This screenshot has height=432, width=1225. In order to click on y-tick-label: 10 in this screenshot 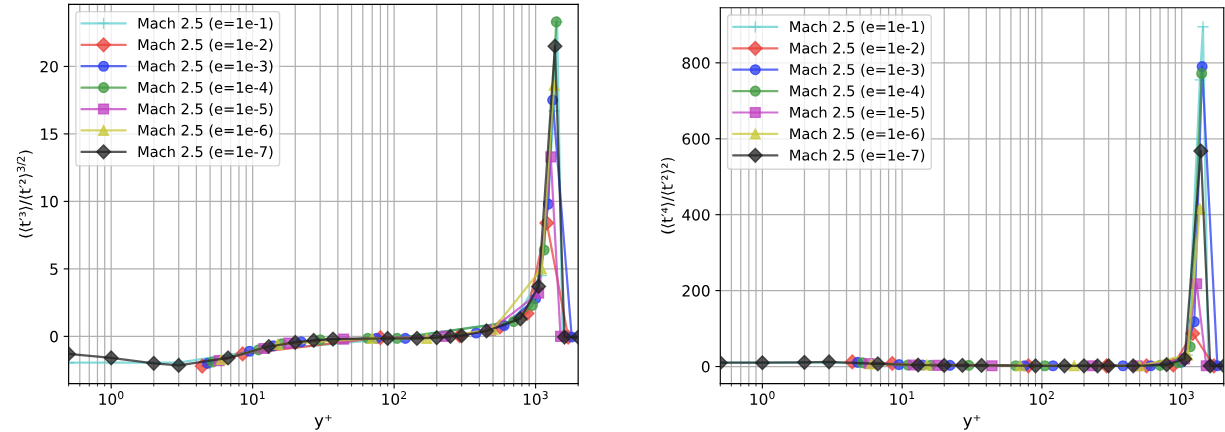, I will do `click(49, 201)`.